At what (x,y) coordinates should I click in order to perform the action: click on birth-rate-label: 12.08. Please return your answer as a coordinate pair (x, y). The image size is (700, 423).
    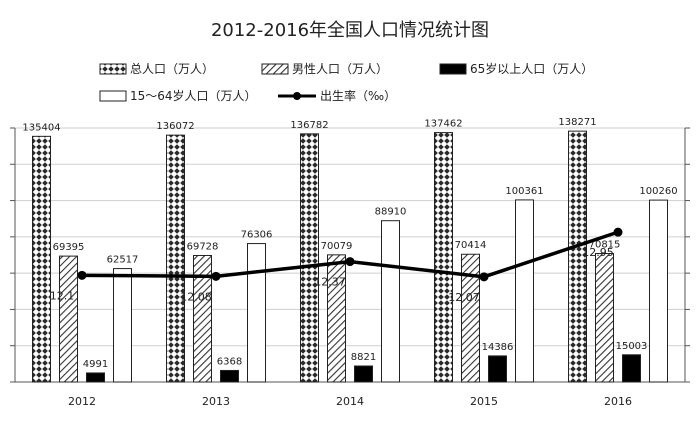
    Looking at the image, I should click on (196, 296).